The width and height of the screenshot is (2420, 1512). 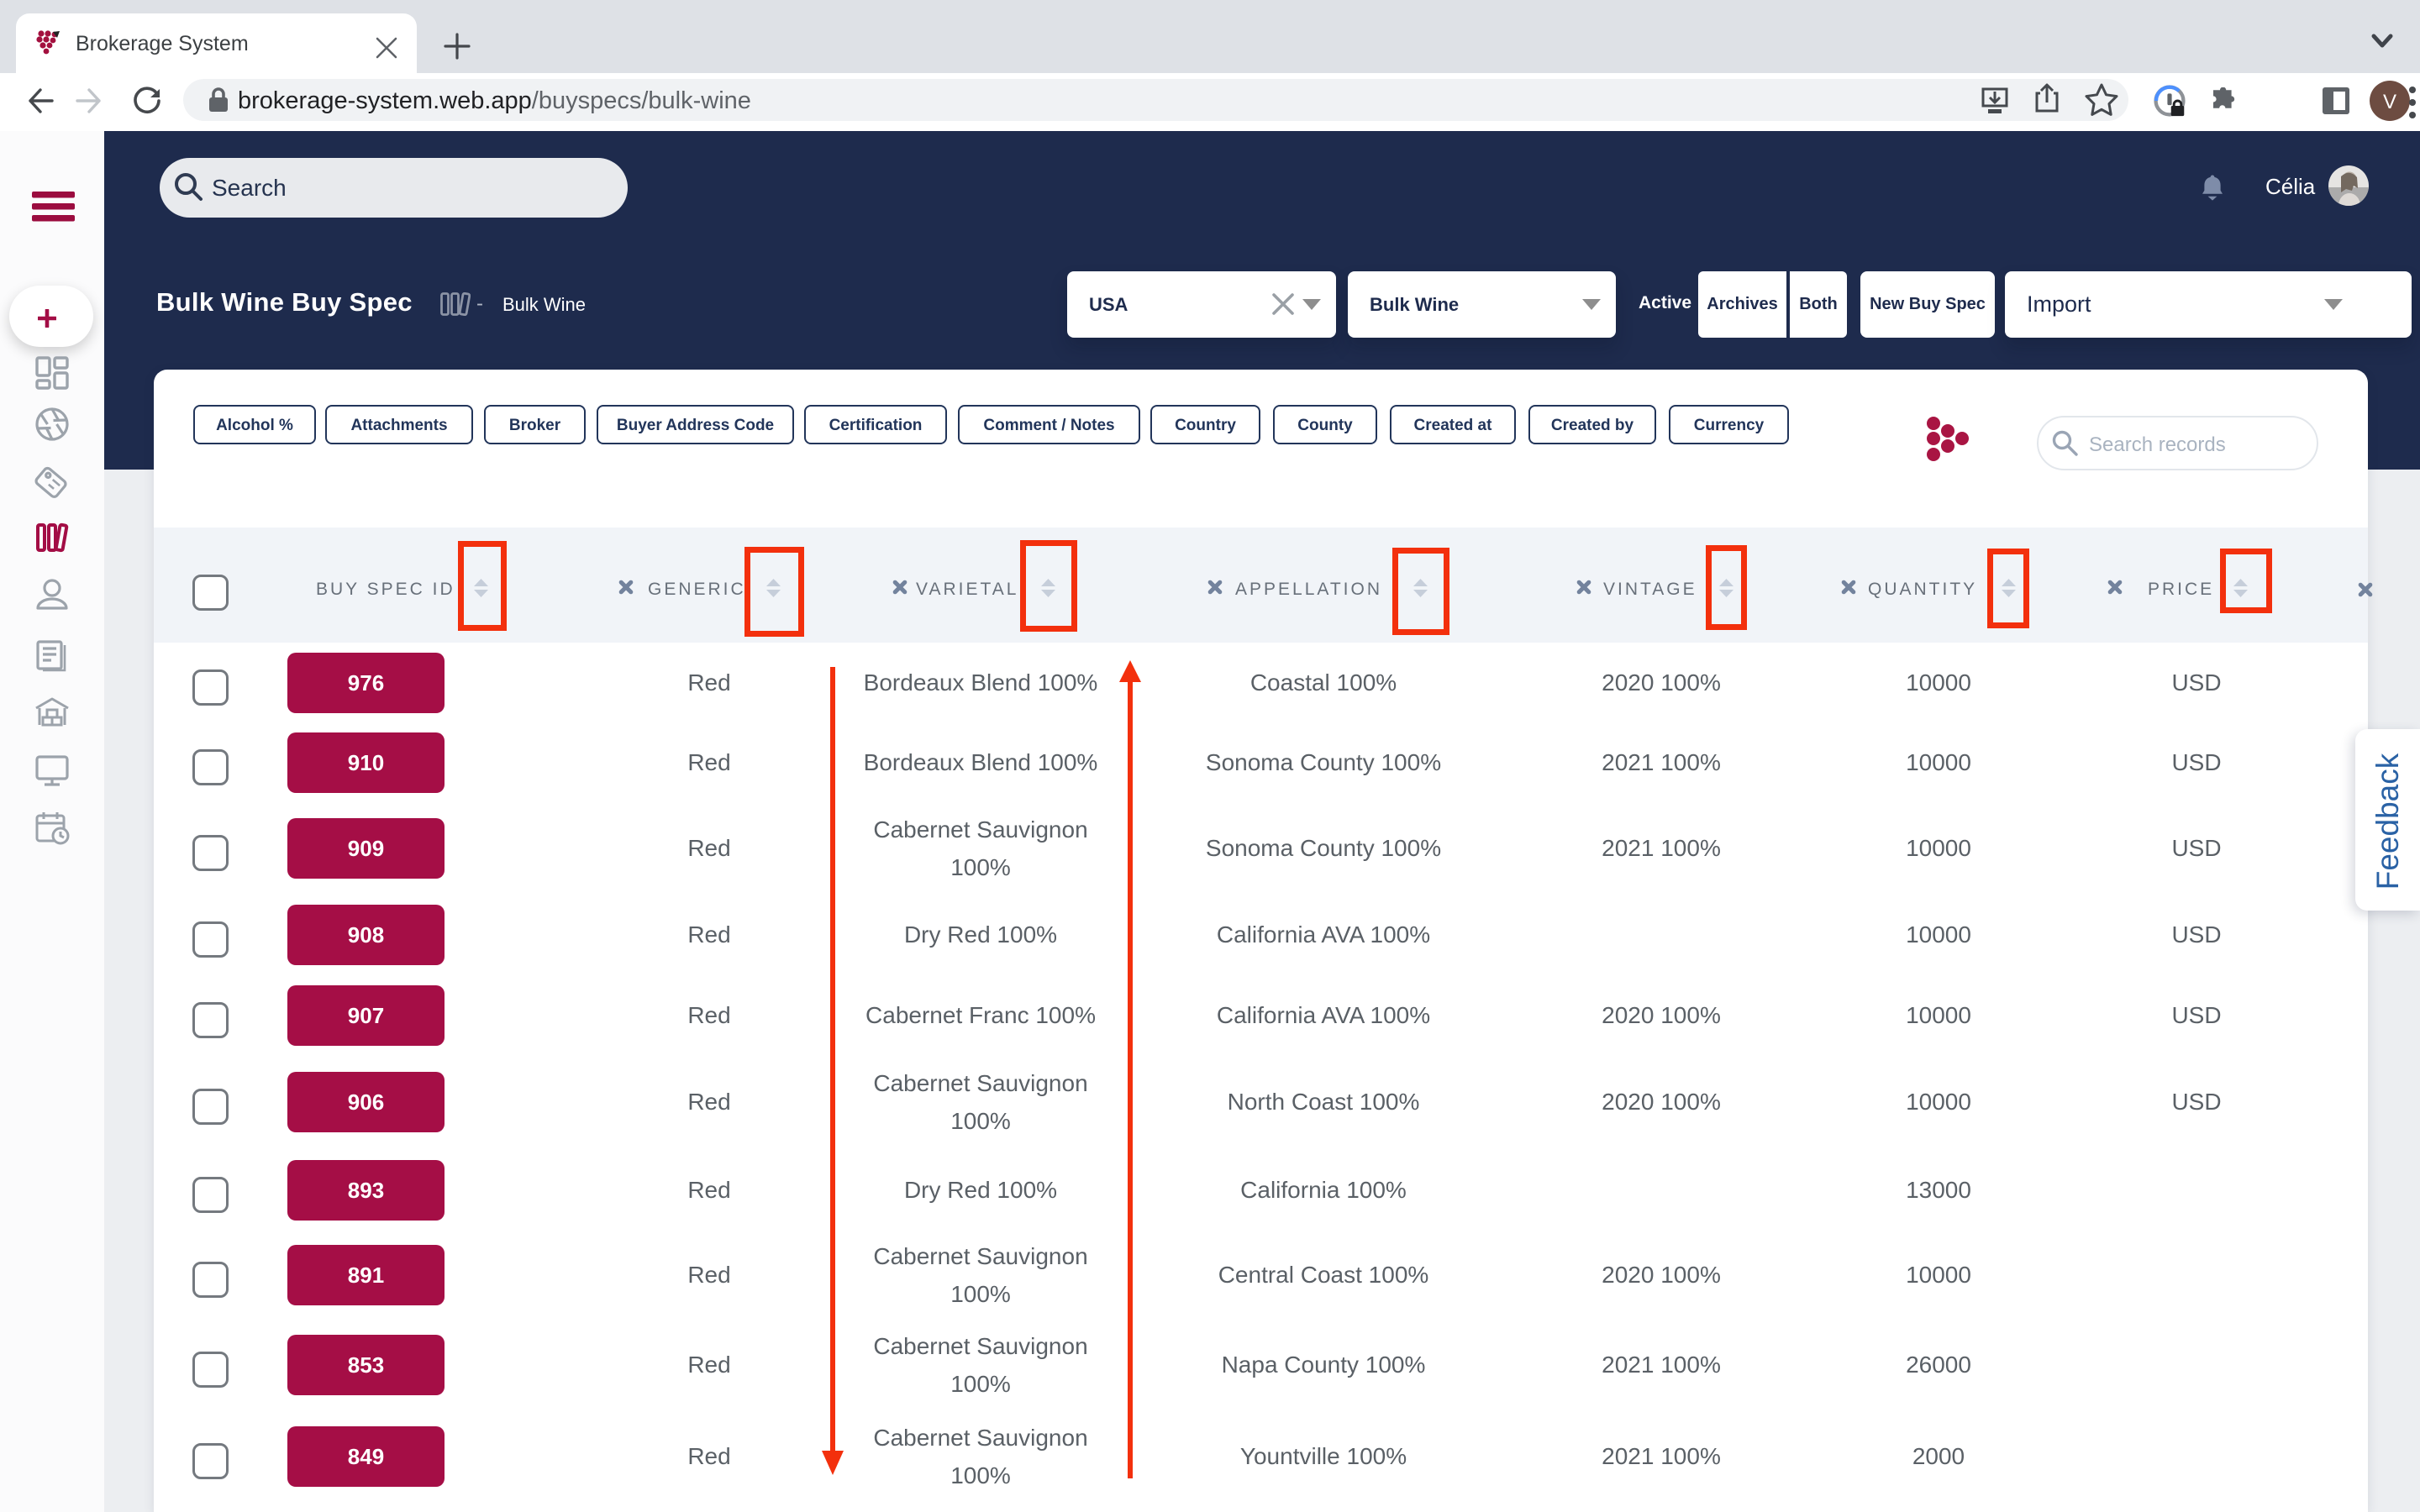 What do you see at coordinates (2390, 102) in the screenshot?
I see `svg-text: V` at bounding box center [2390, 102].